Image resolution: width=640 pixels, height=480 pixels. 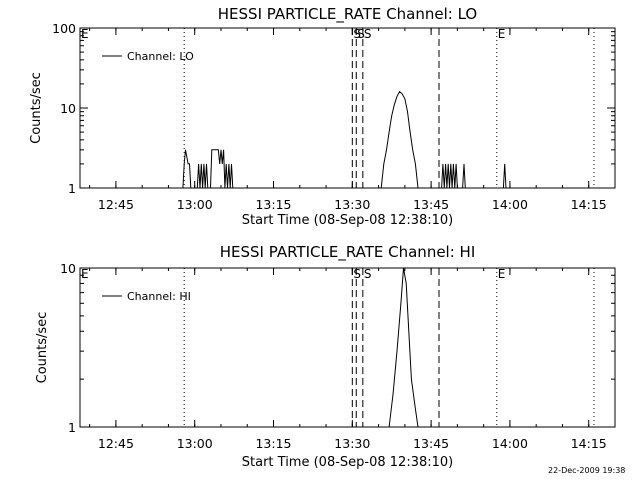 I want to click on panel-2-y-tick-label: 1, so click(x=72, y=427).